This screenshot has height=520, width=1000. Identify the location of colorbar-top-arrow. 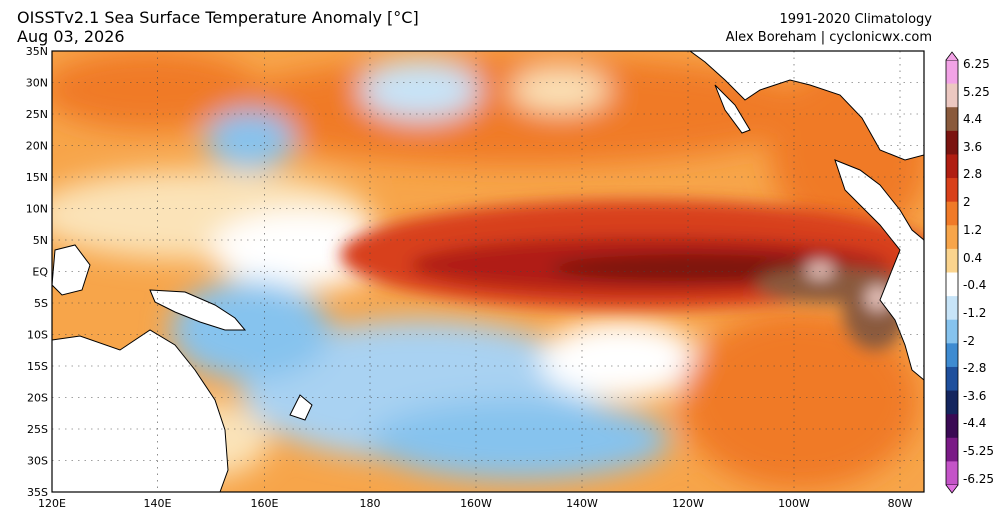
(952, 56).